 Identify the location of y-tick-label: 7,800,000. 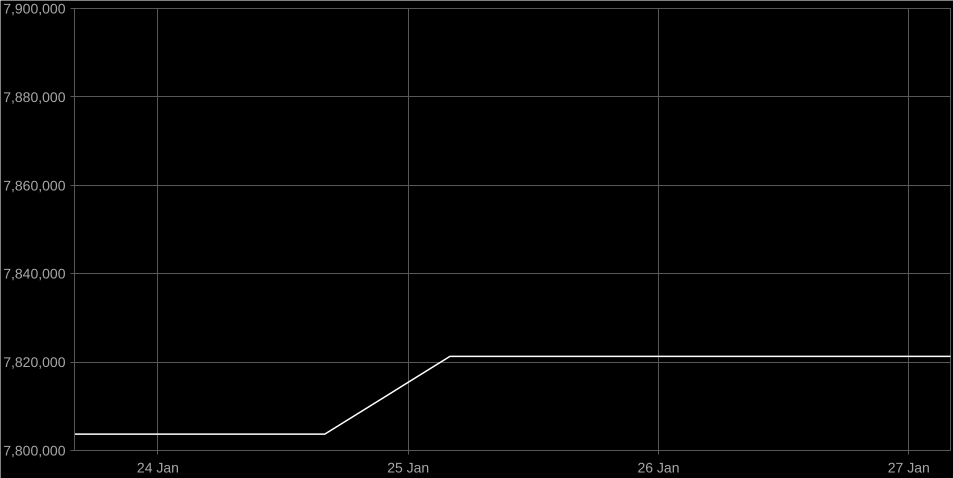
(34, 450).